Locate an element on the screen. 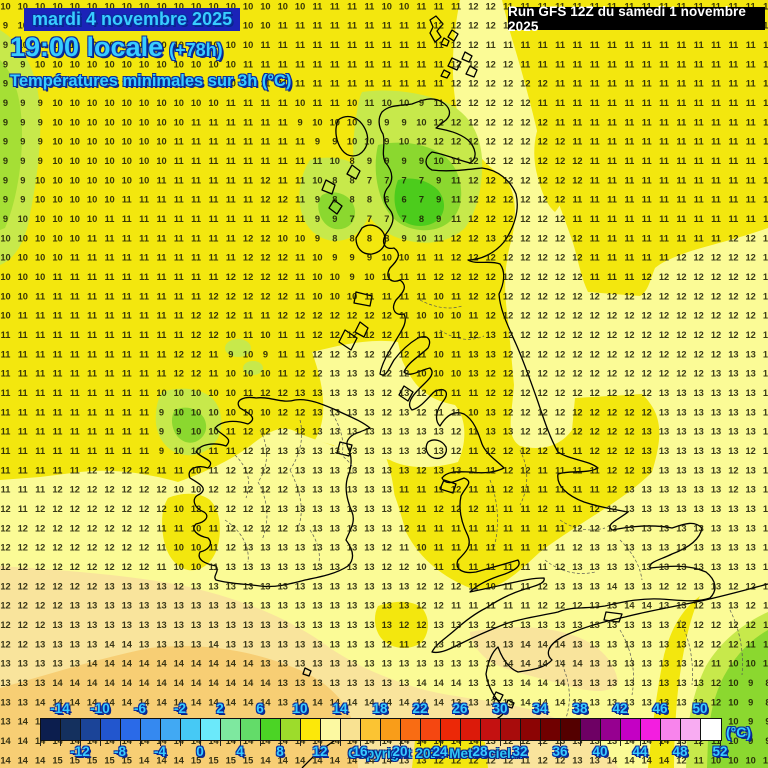 The height and width of the screenshot is (768, 768). scale-label-bottom: 12 is located at coordinates (320, 751).